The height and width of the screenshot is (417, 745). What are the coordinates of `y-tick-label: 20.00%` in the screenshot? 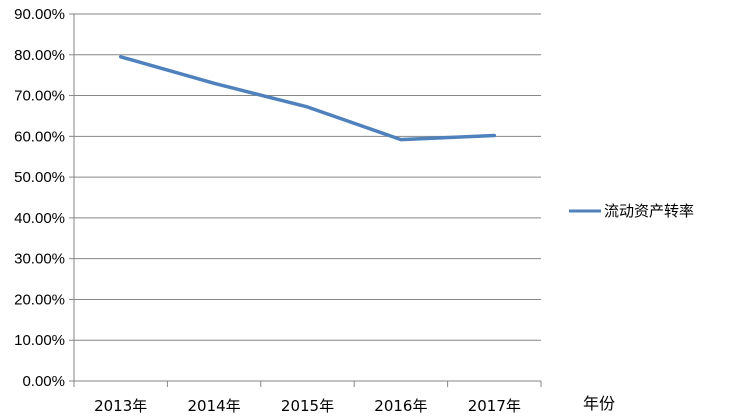 It's located at (39, 299).